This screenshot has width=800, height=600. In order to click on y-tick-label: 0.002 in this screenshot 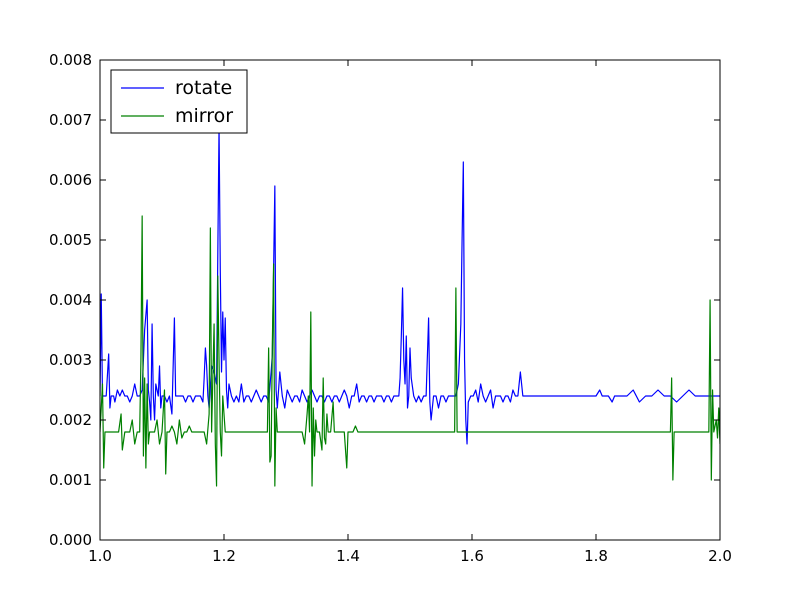, I will do `click(70, 420)`.